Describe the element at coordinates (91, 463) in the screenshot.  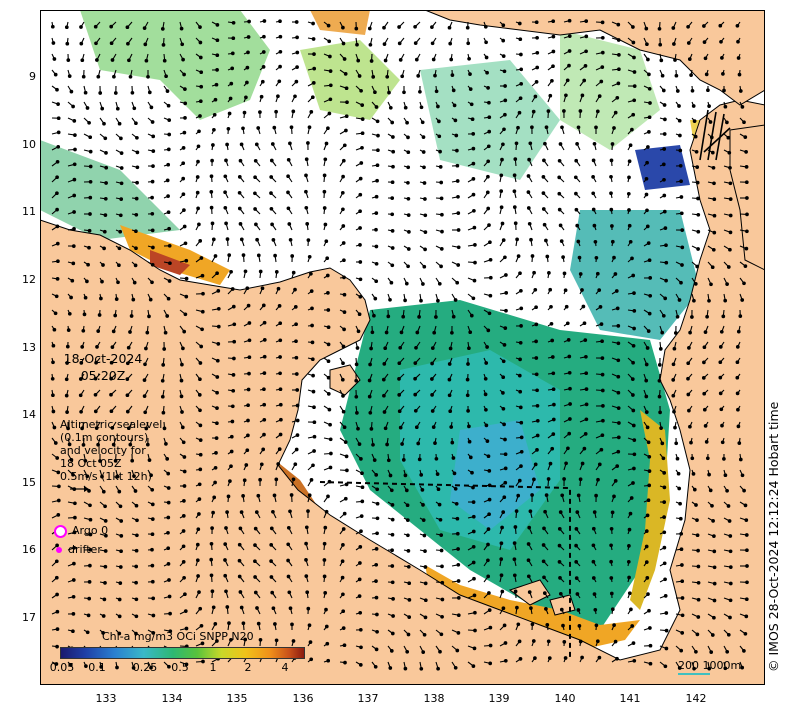
I see `altimetry-line: 18 Oct 05Z` at that location.